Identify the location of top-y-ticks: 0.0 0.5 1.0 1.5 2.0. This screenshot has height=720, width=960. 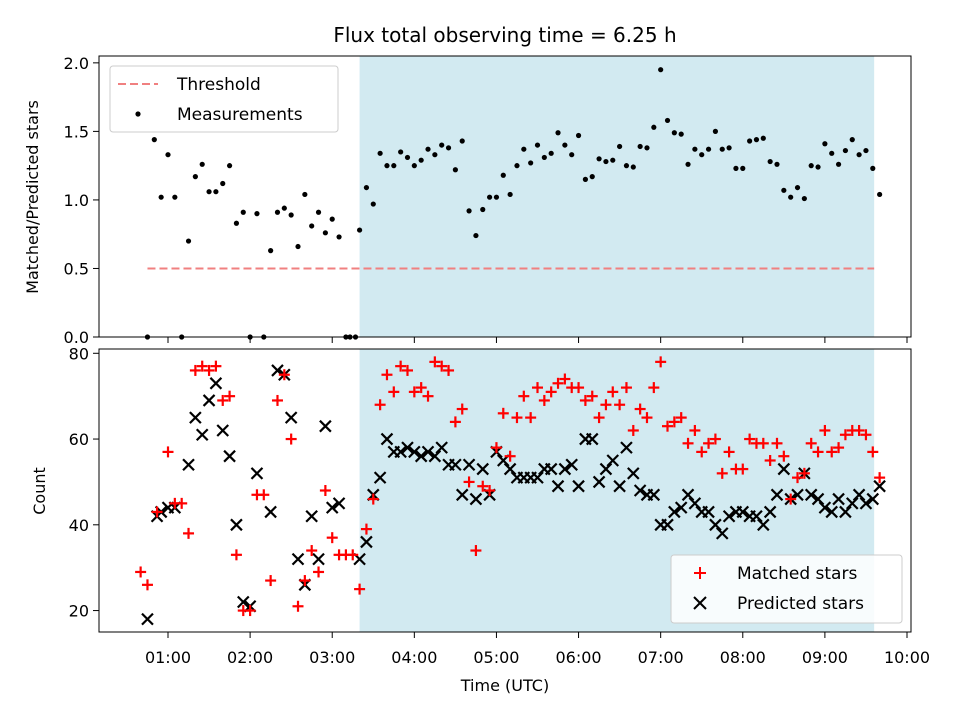
(81, 200).